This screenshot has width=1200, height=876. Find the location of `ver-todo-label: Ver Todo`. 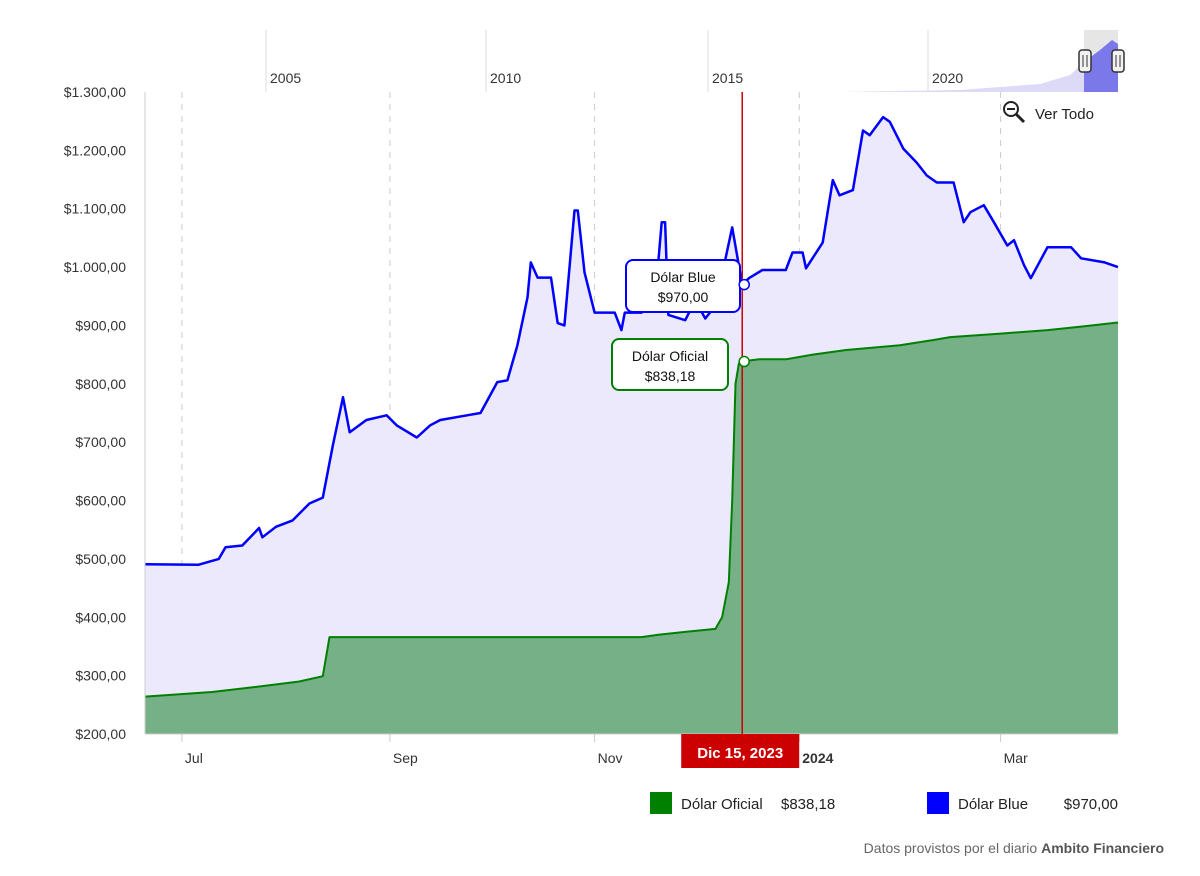

ver-todo-label: Ver Todo is located at coordinates (1064, 114).